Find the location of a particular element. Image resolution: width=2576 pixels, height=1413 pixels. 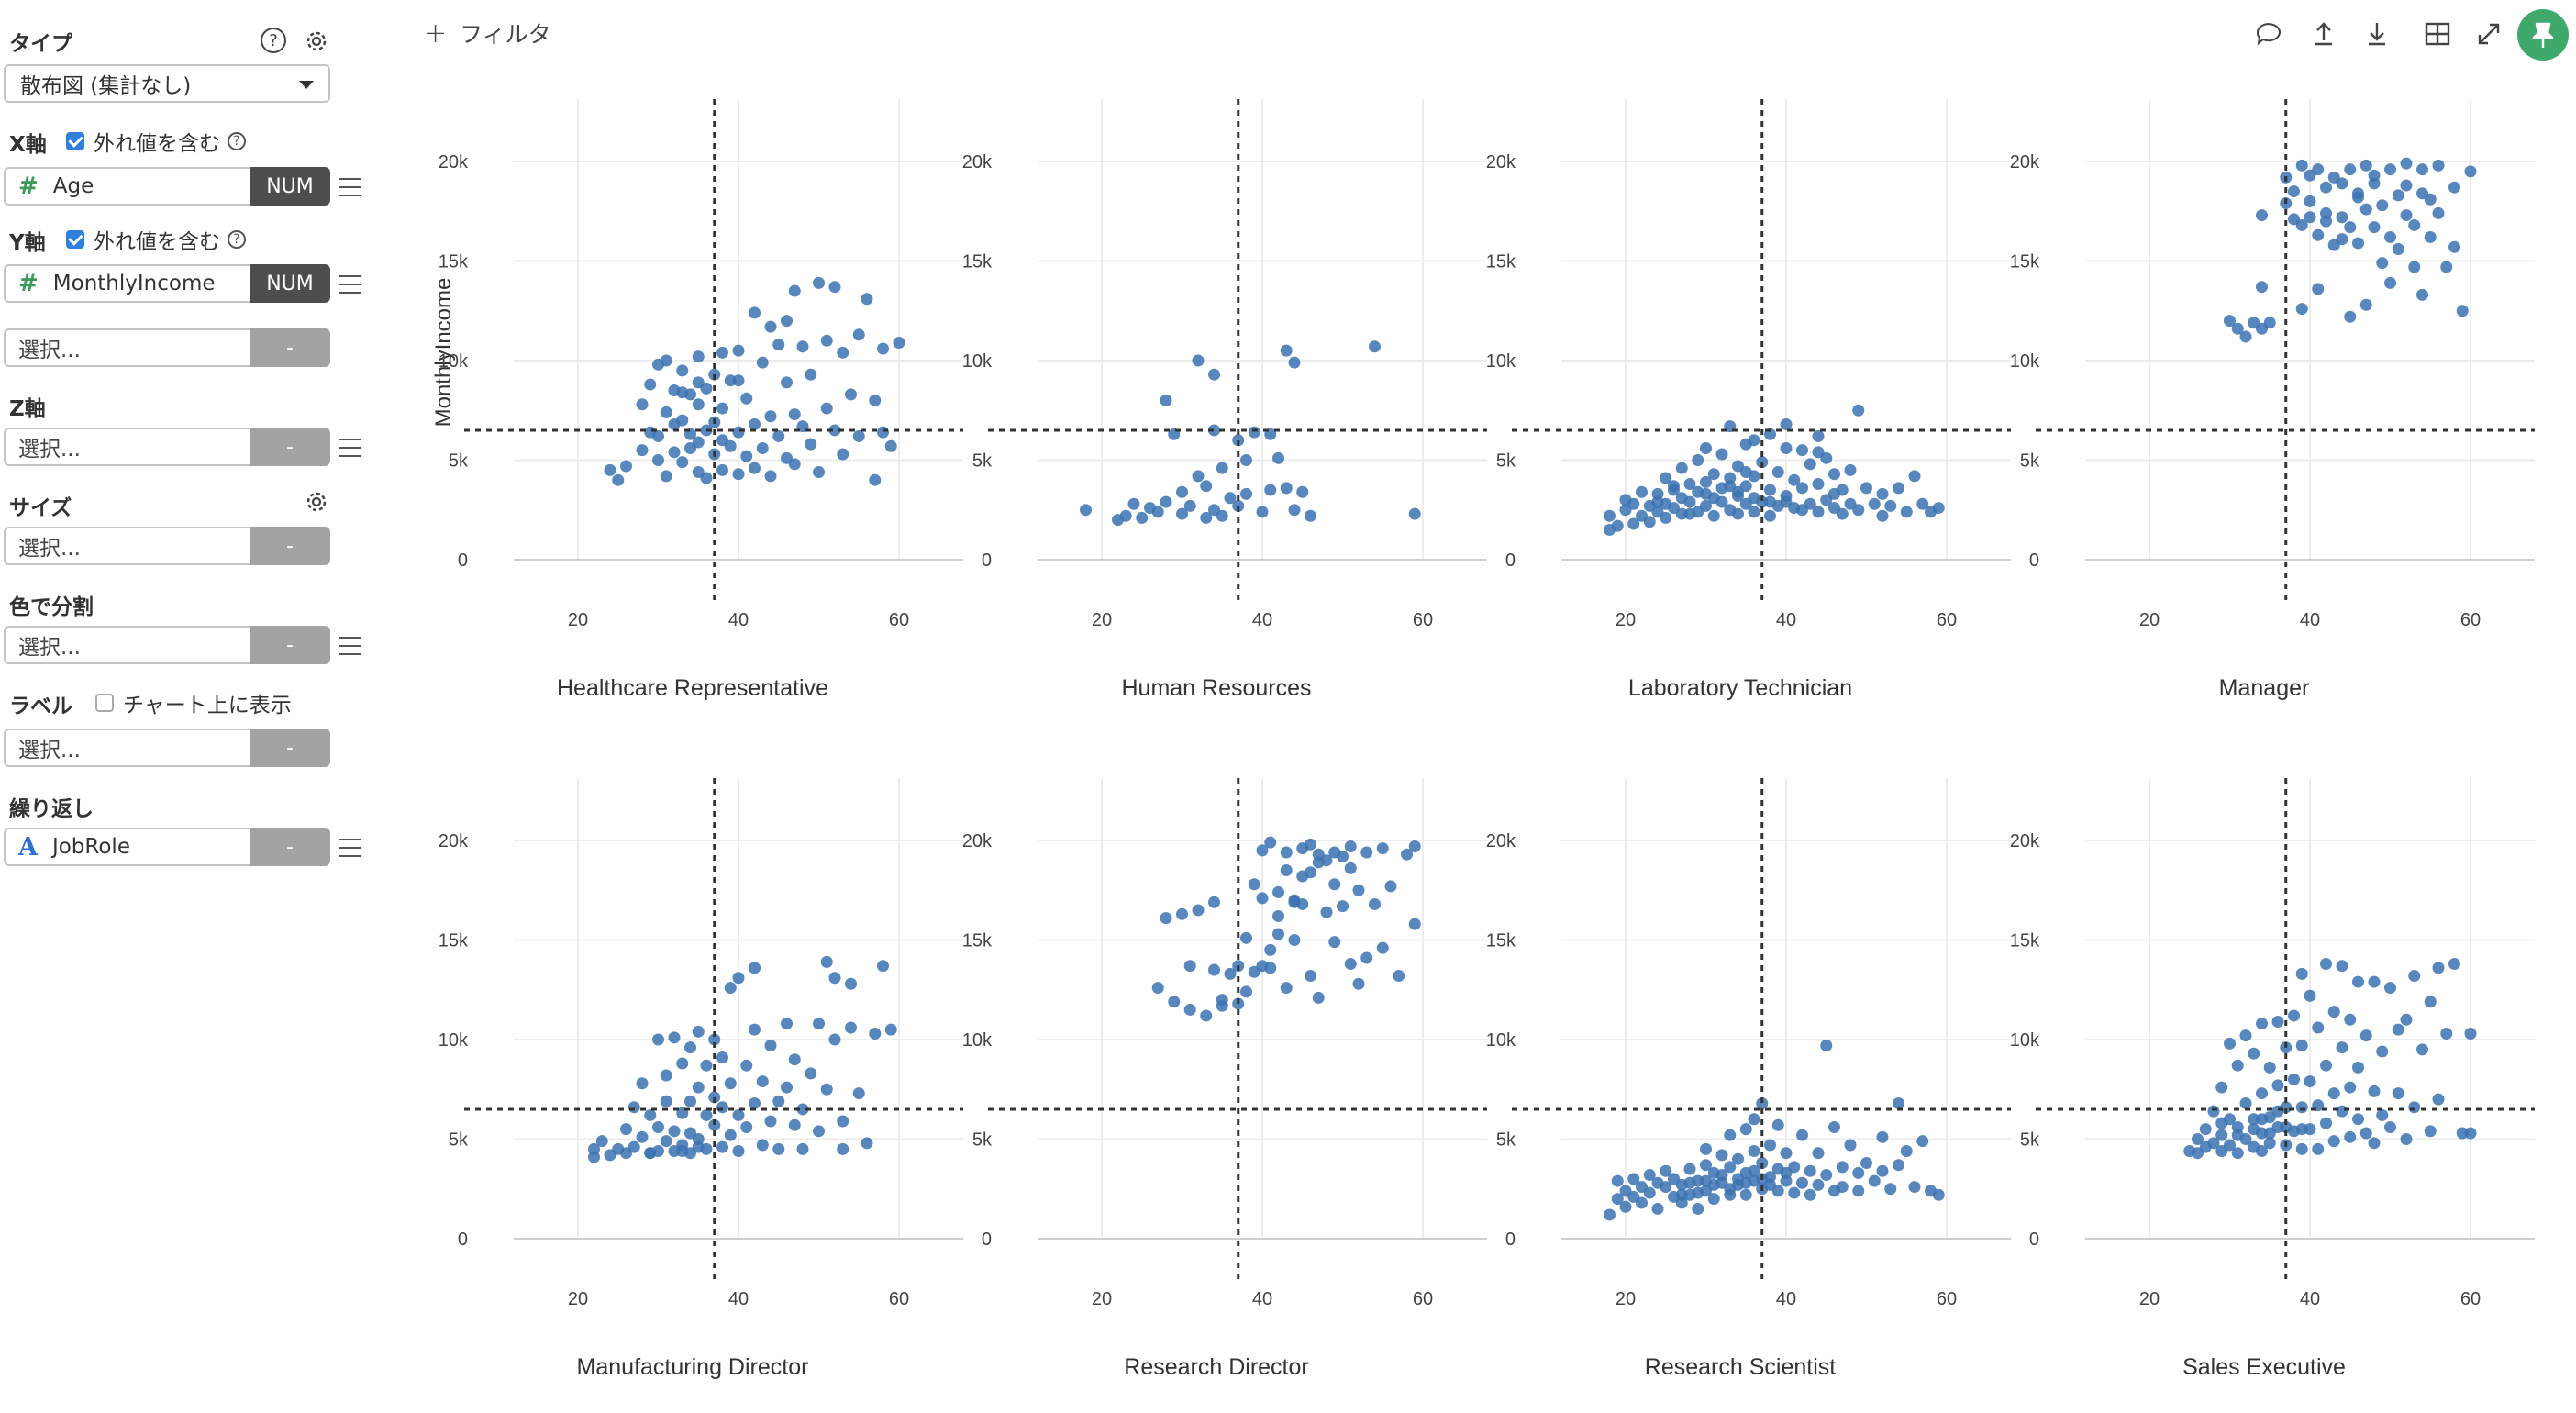

x-tick-label: 60 is located at coordinates (1947, 1299).